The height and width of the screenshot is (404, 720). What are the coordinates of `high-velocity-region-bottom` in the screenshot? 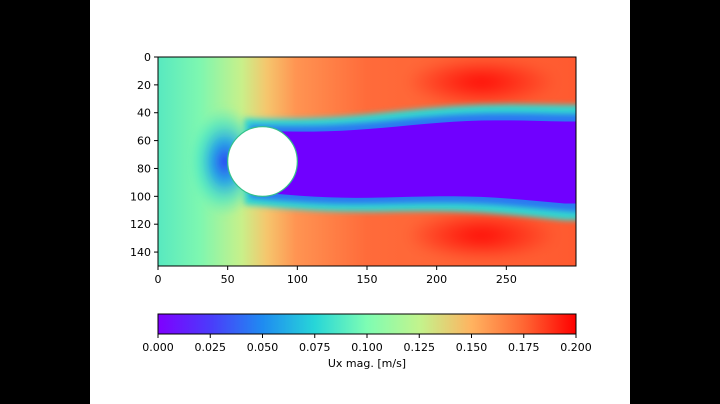 It's located at (481, 235).